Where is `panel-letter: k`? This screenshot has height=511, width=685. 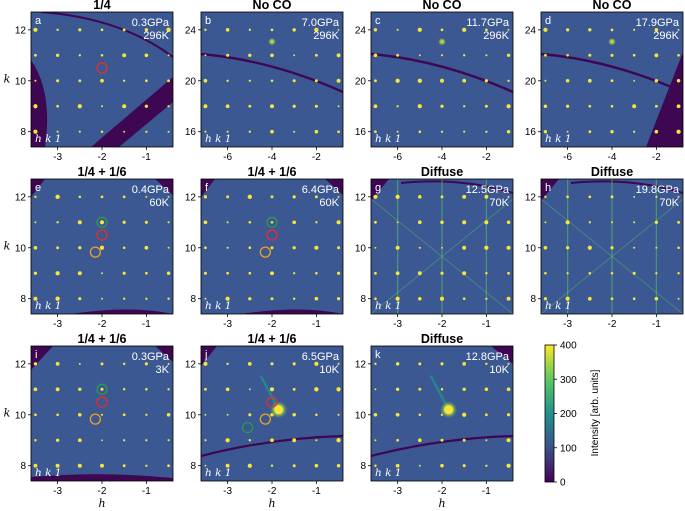 panel-letter: k is located at coordinates (378, 355).